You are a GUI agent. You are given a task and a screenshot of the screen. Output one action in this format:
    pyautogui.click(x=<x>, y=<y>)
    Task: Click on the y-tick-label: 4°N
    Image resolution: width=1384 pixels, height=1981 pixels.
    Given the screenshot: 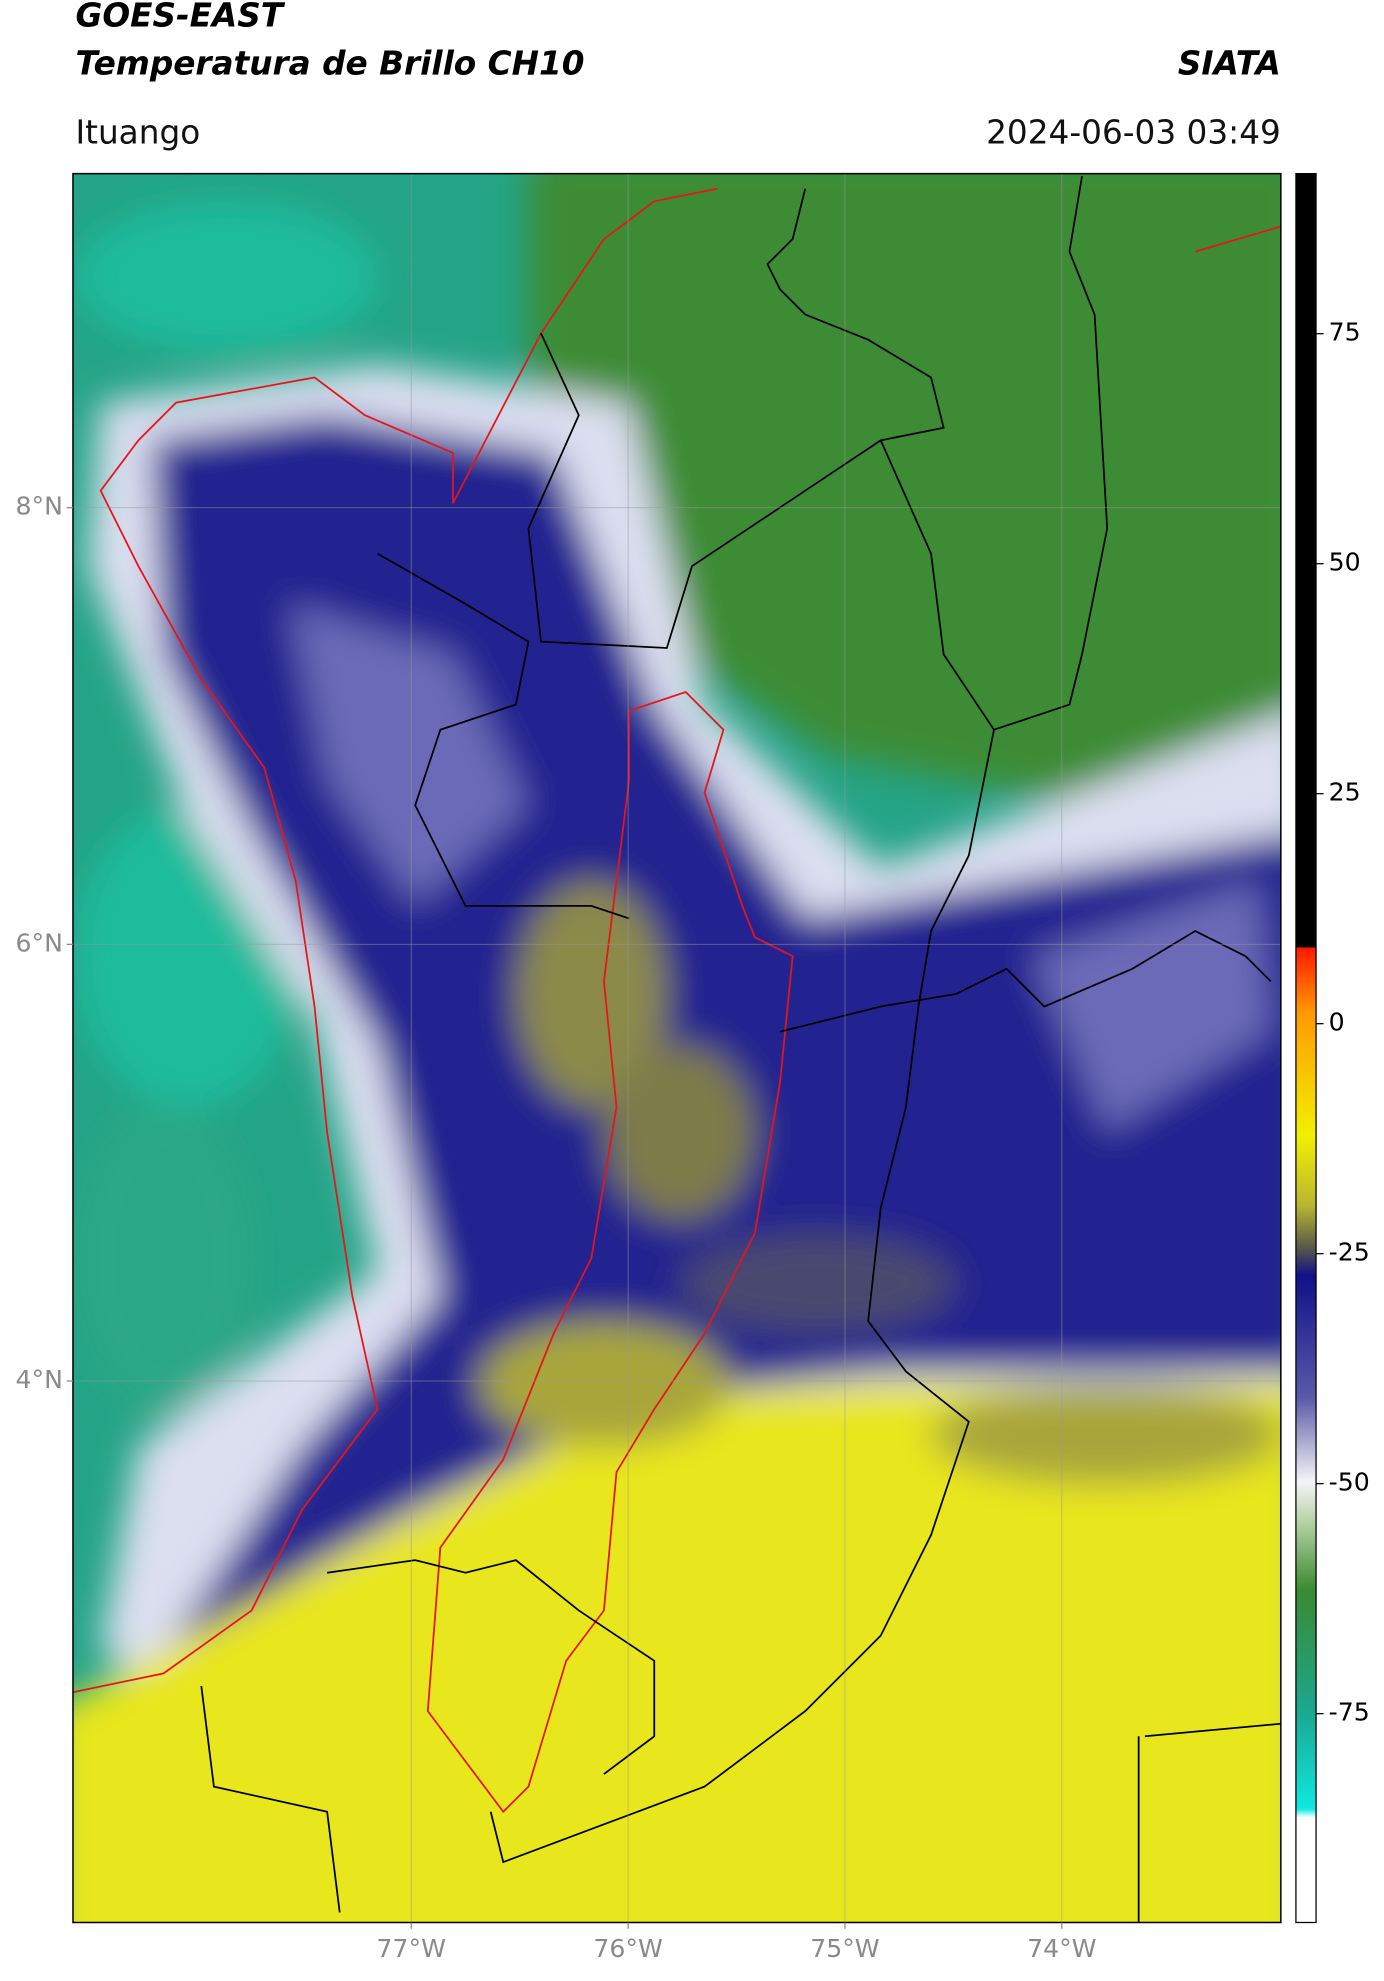 What is the action you would take?
    pyautogui.click(x=39, y=1379)
    